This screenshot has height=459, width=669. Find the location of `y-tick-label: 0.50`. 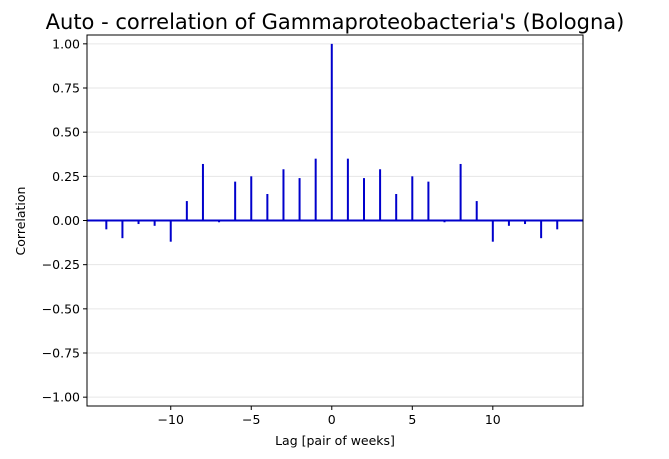

y-tick-label: 0.50 is located at coordinates (66, 132).